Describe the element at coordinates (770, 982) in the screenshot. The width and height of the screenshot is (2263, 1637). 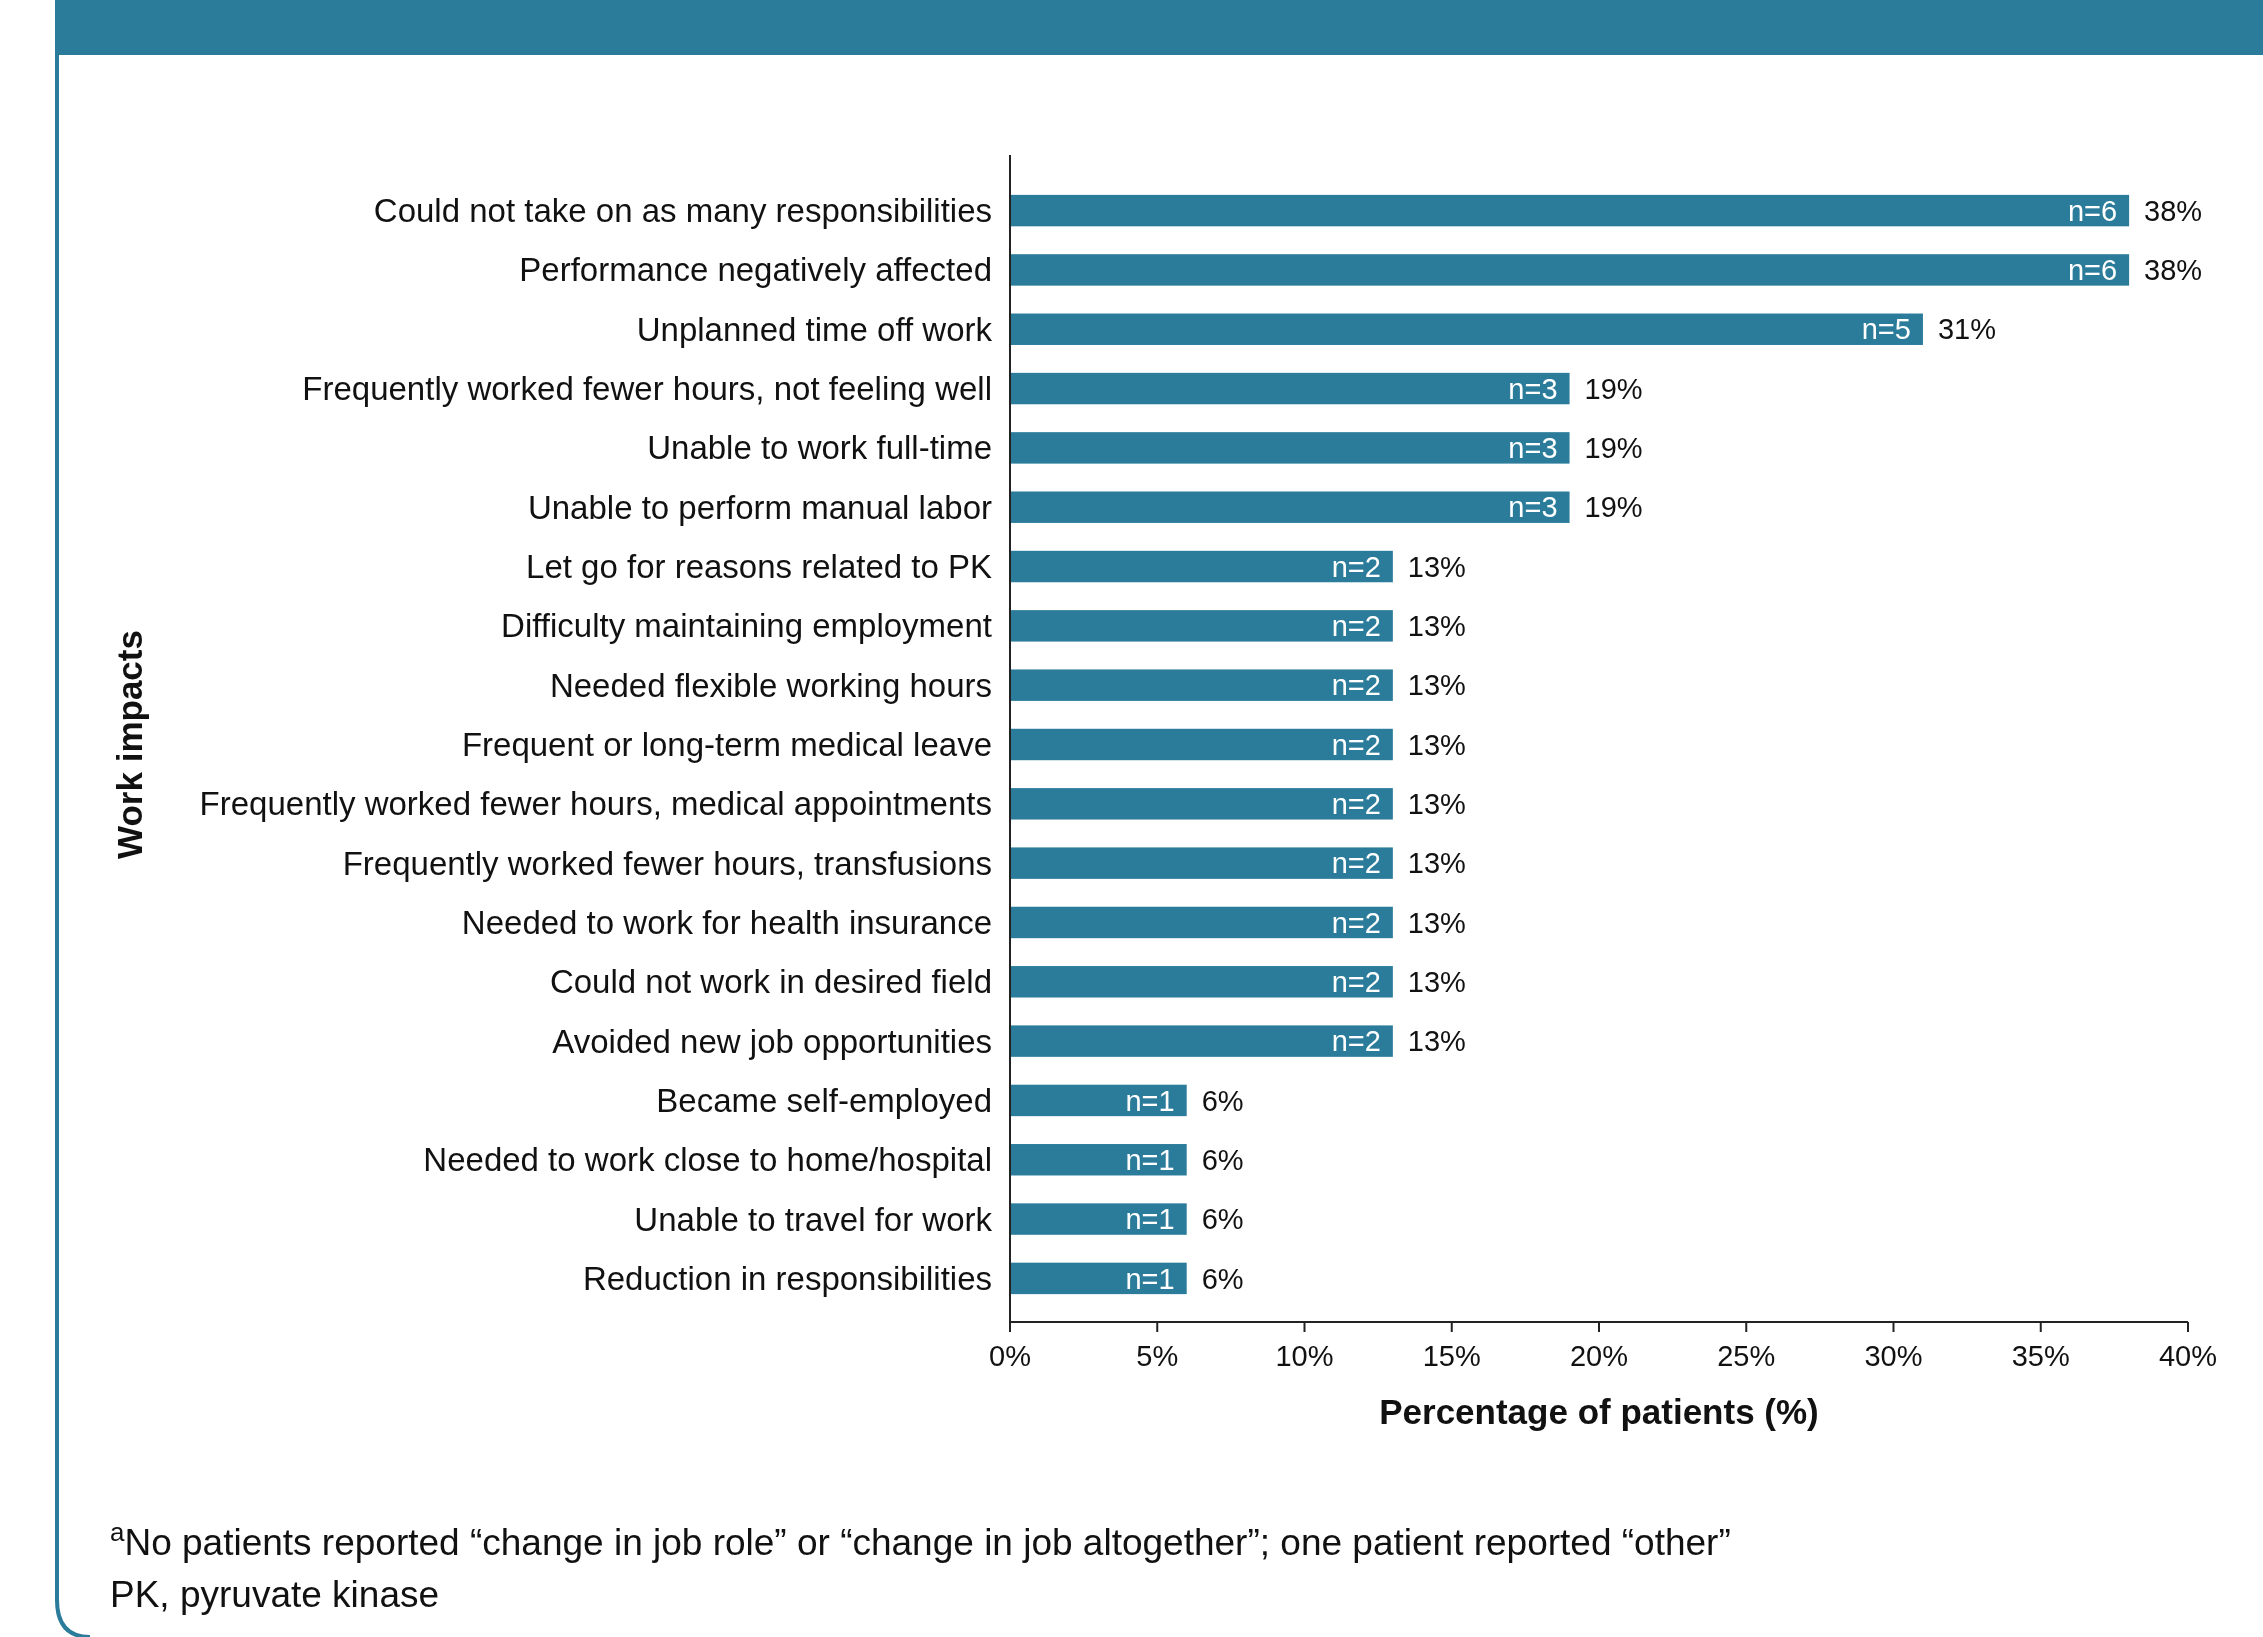
I see `y-tick-label: Could not work in desired field` at that location.